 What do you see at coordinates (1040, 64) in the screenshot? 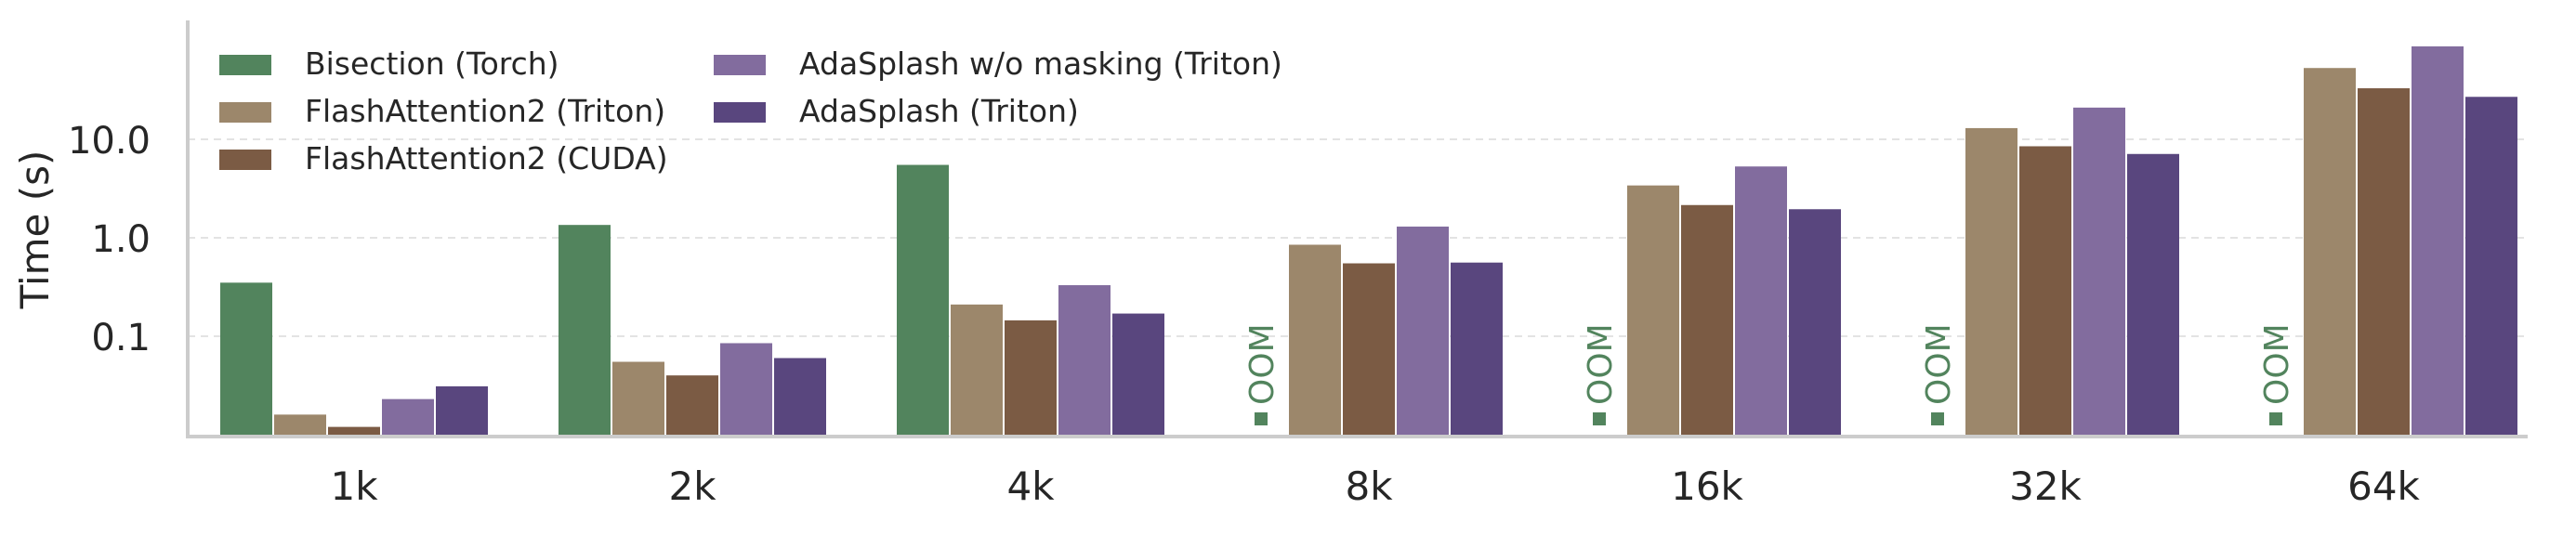
I see `legend-label: AdaSplash w/o masking (Triton)` at bounding box center [1040, 64].